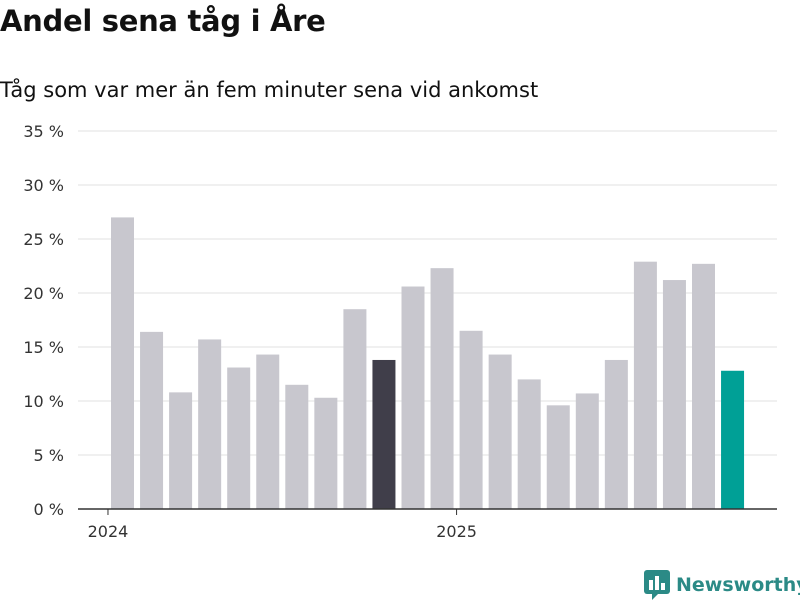 Image resolution: width=800 pixels, height=600 pixels. I want to click on chart-title: Andel sena tåg i Åre, so click(163, 21).